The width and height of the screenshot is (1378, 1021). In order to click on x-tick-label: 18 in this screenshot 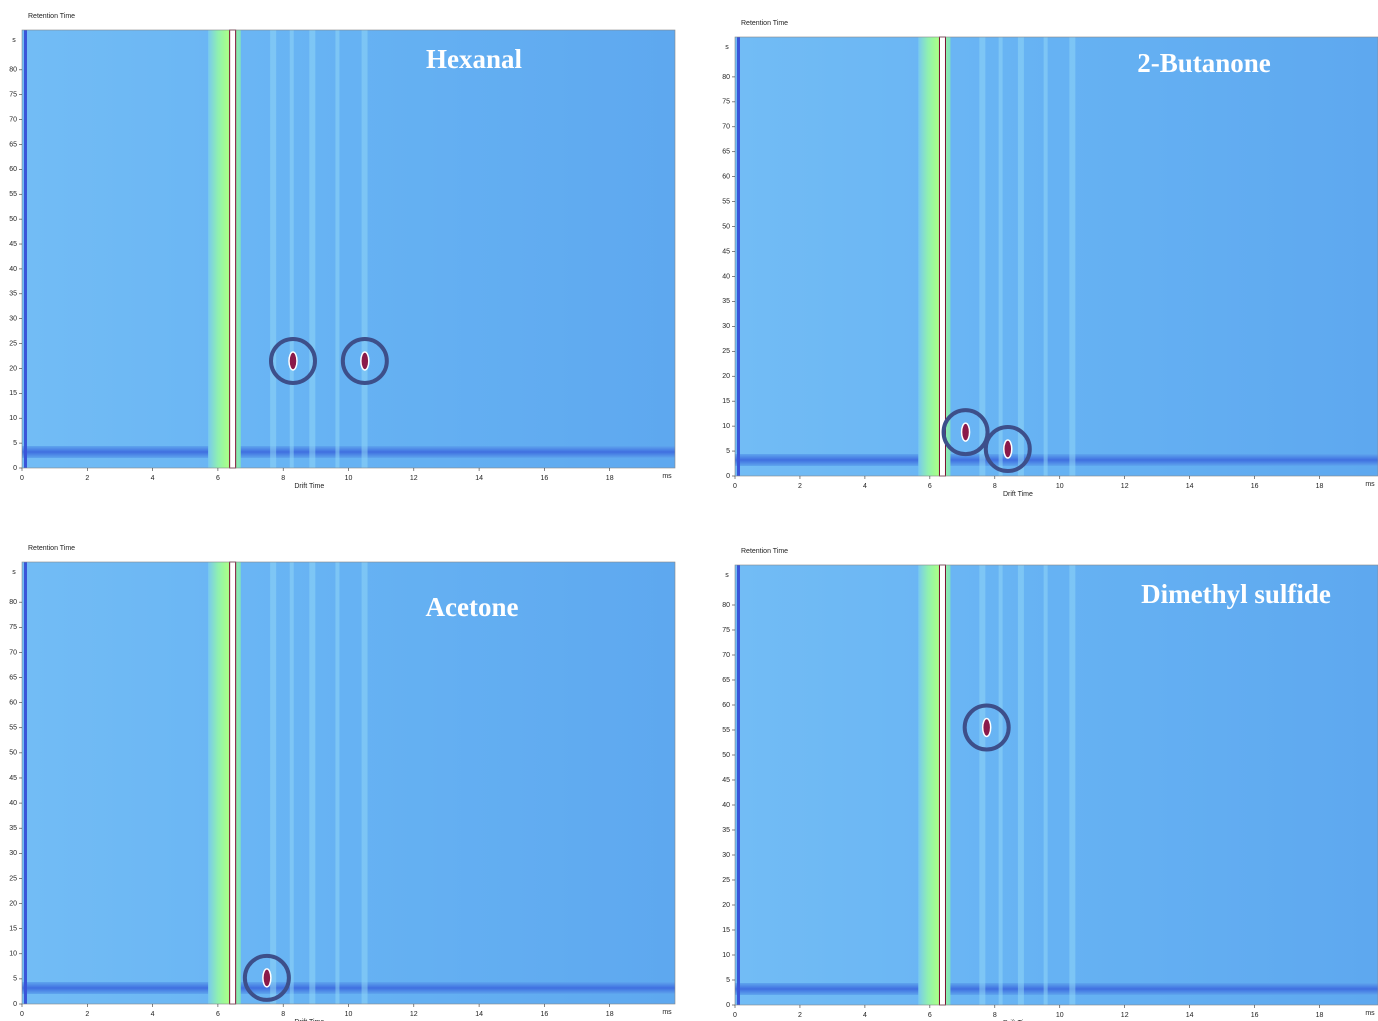, I will do `click(610, 478)`.